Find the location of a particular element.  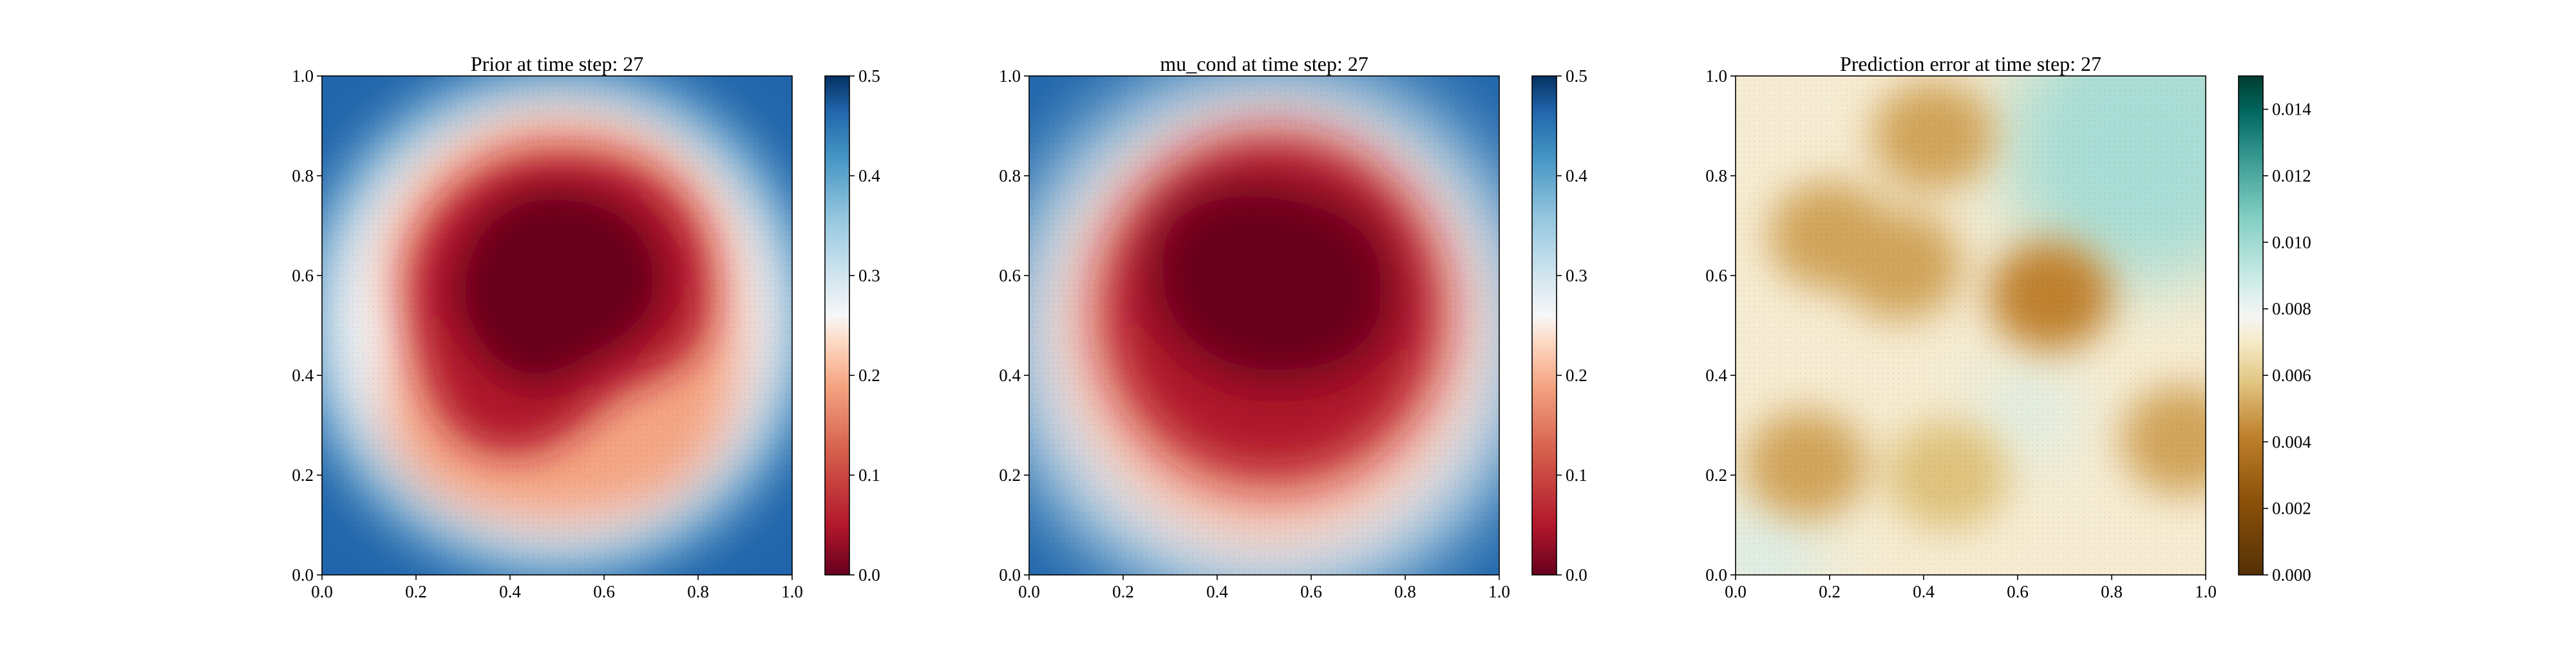

prediction-error-colorbar-tick-label: 0.000 is located at coordinates (2291, 575).